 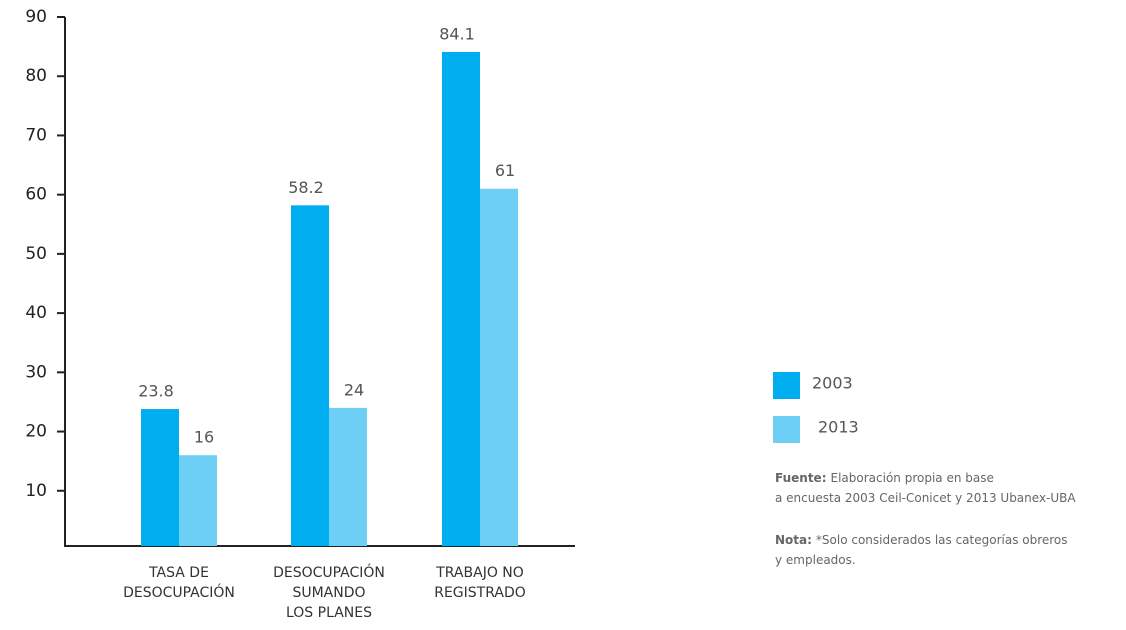 What do you see at coordinates (457, 33) in the screenshot?
I see `value-label: 84.1` at bounding box center [457, 33].